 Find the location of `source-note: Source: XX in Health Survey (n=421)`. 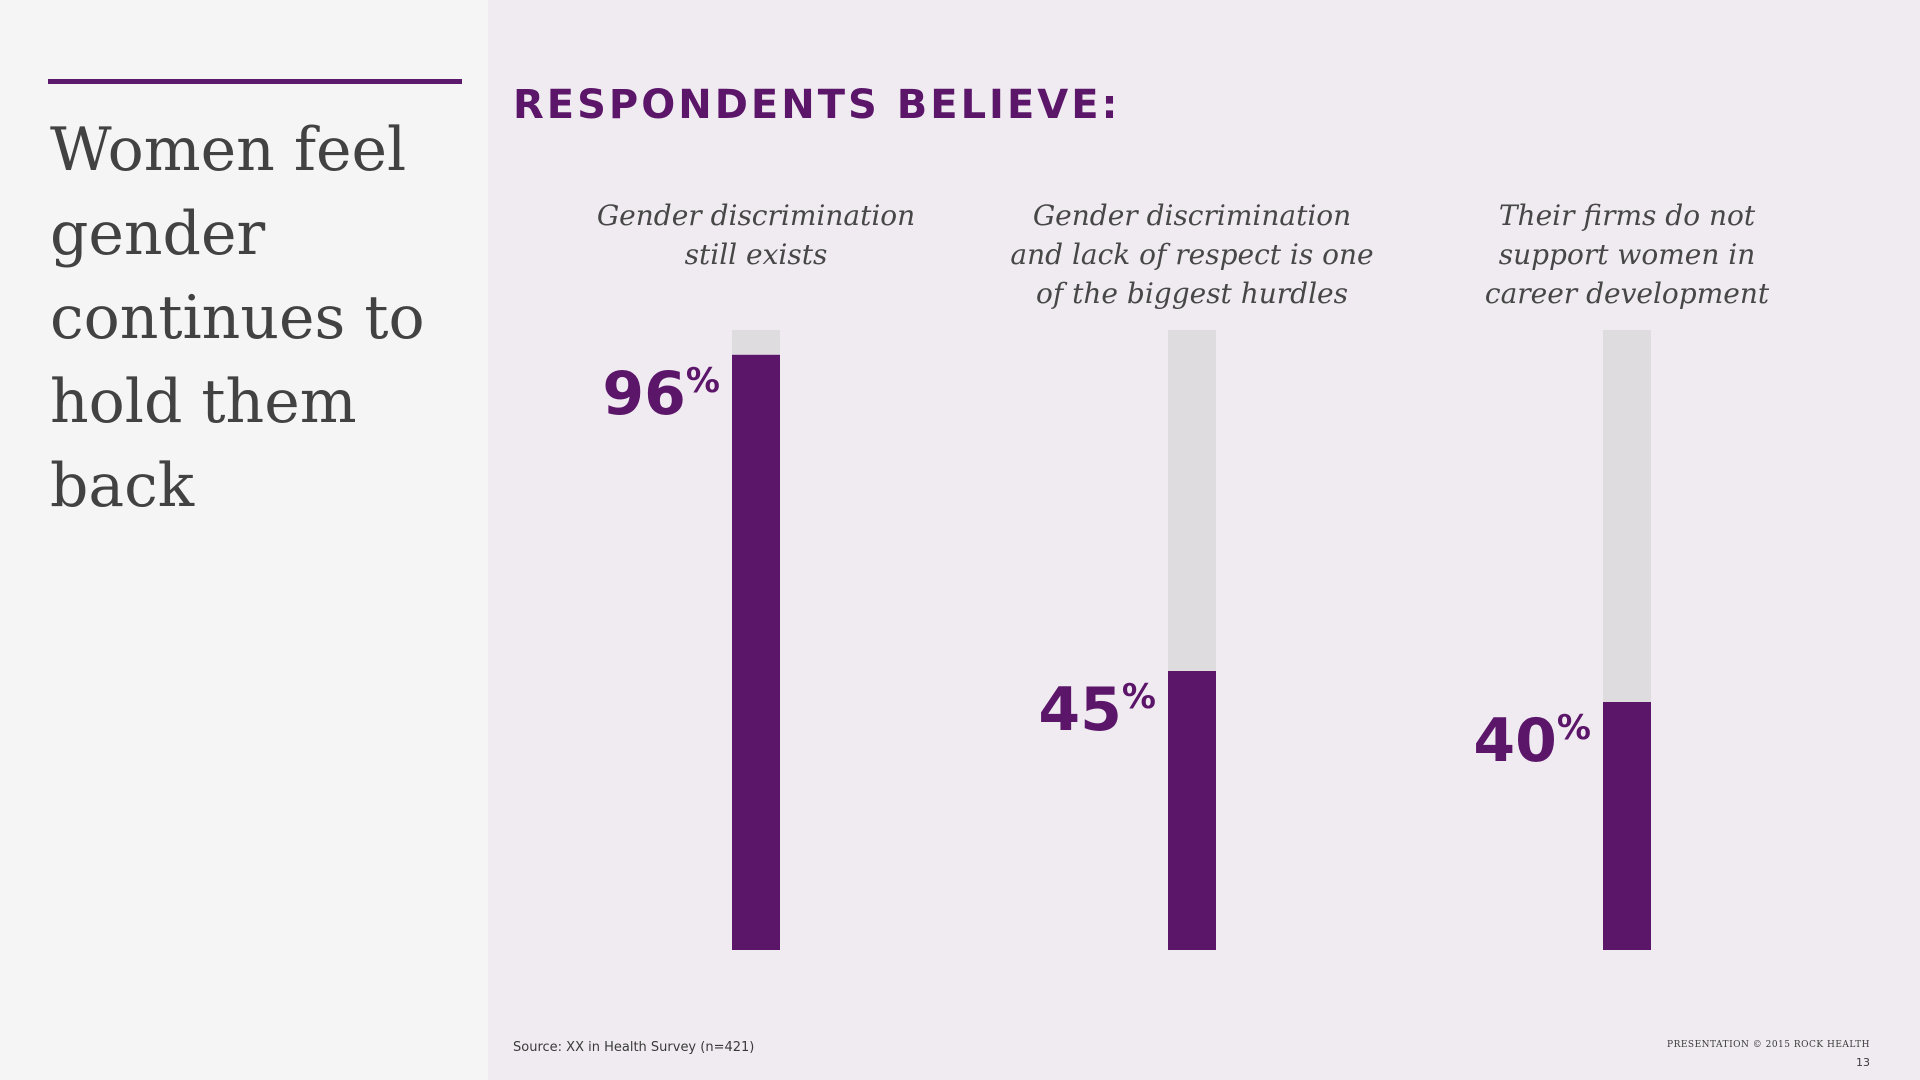

source-note: Source: XX in Health Survey (n=421) is located at coordinates (634, 1047).